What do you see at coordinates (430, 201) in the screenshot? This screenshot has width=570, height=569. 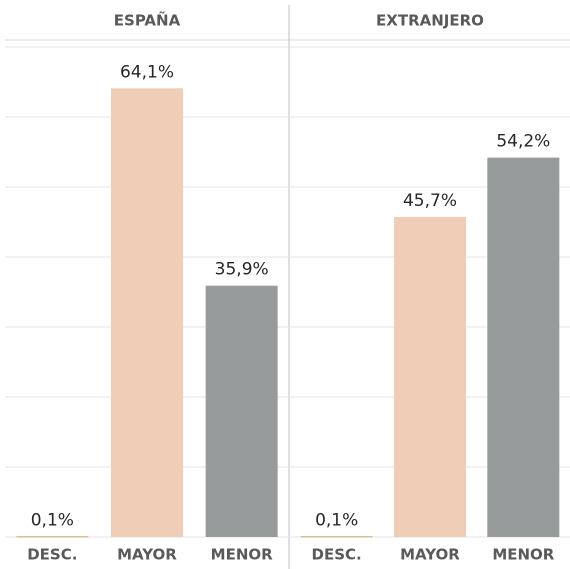 I see `value-label: 45,7%` at bounding box center [430, 201].